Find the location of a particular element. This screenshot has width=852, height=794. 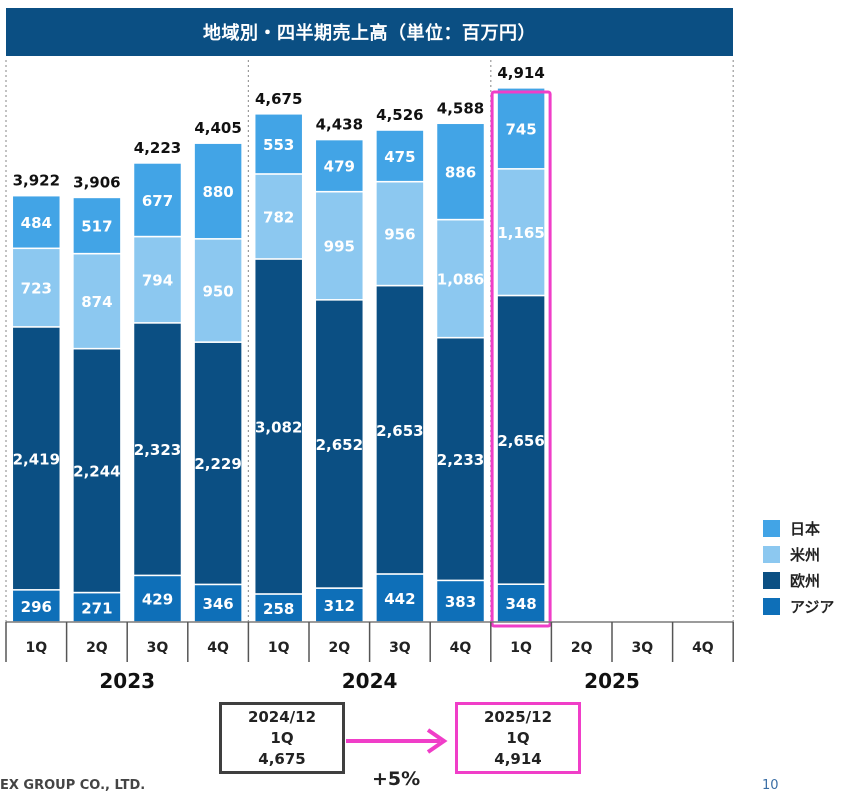

bar-segment-label: 3,082 is located at coordinates (278, 427).